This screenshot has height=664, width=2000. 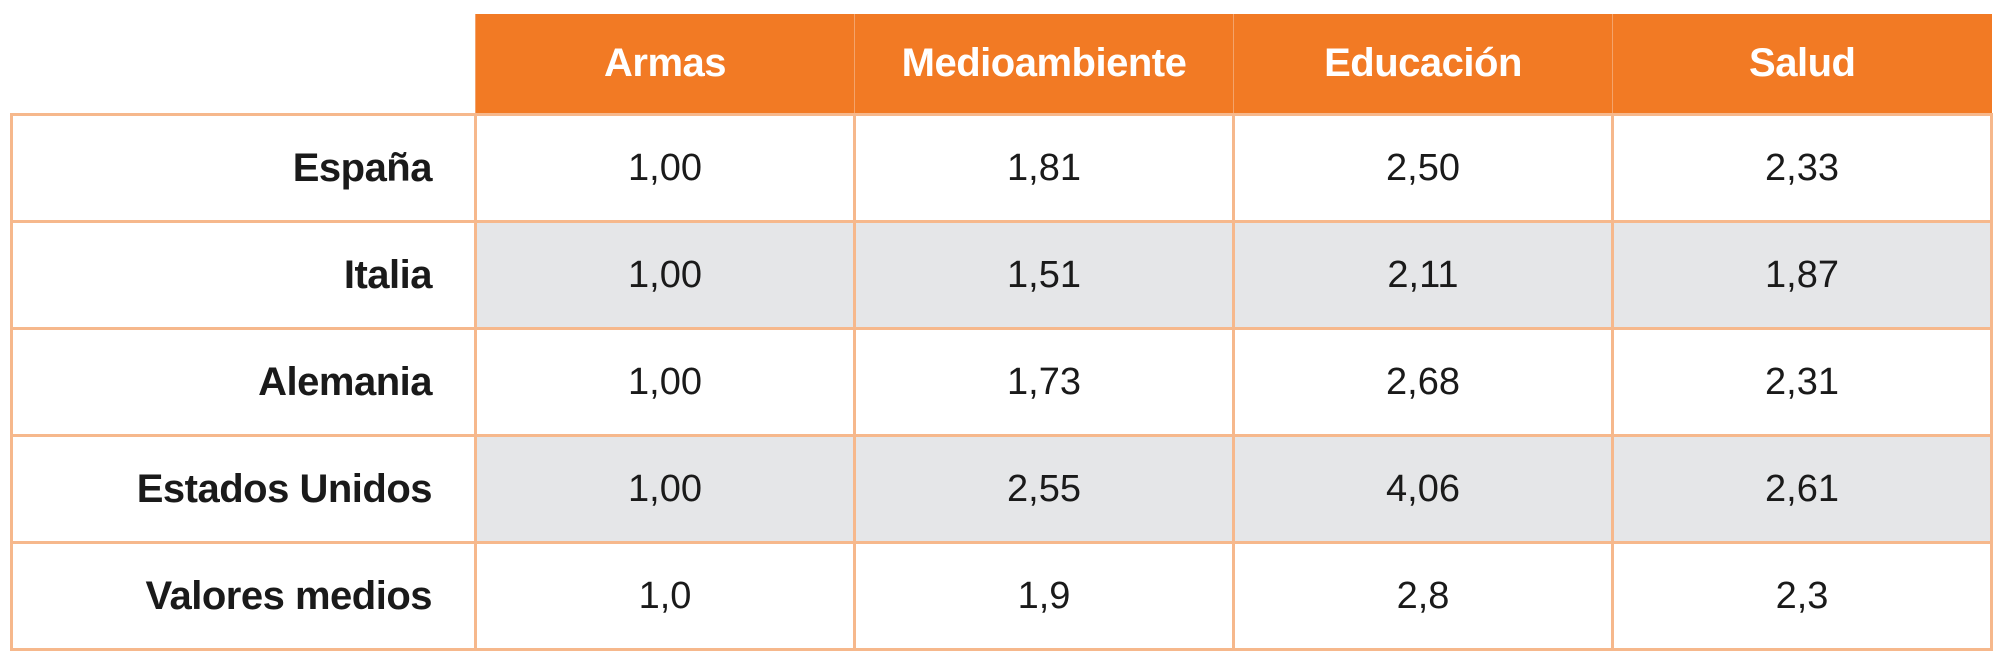 I want to click on table-cell: 2,68, so click(x=1423, y=382).